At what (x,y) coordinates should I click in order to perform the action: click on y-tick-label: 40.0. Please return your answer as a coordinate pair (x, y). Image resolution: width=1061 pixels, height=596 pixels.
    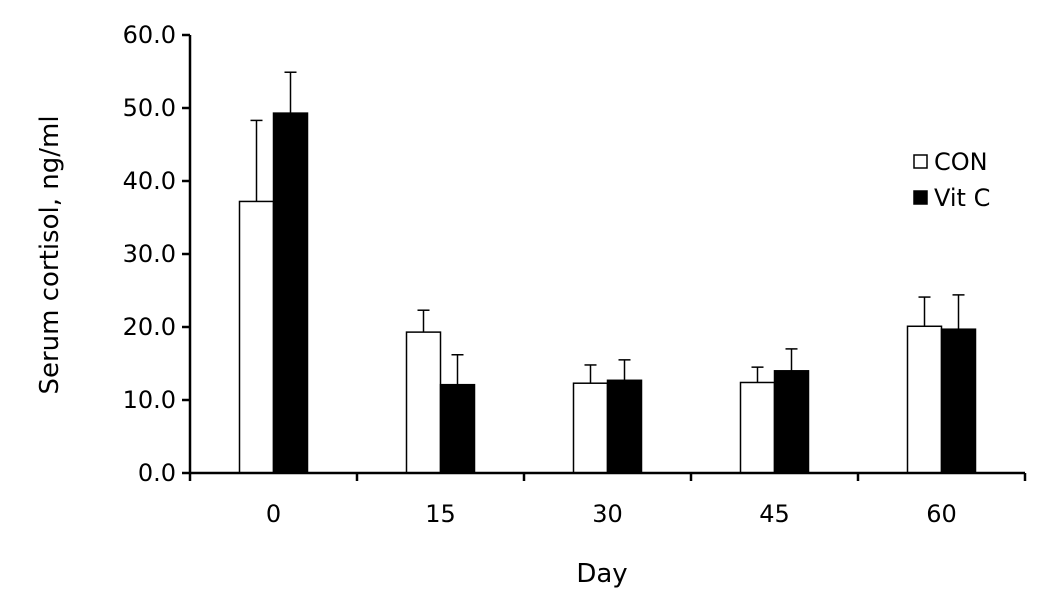
    Looking at the image, I should click on (149, 181).